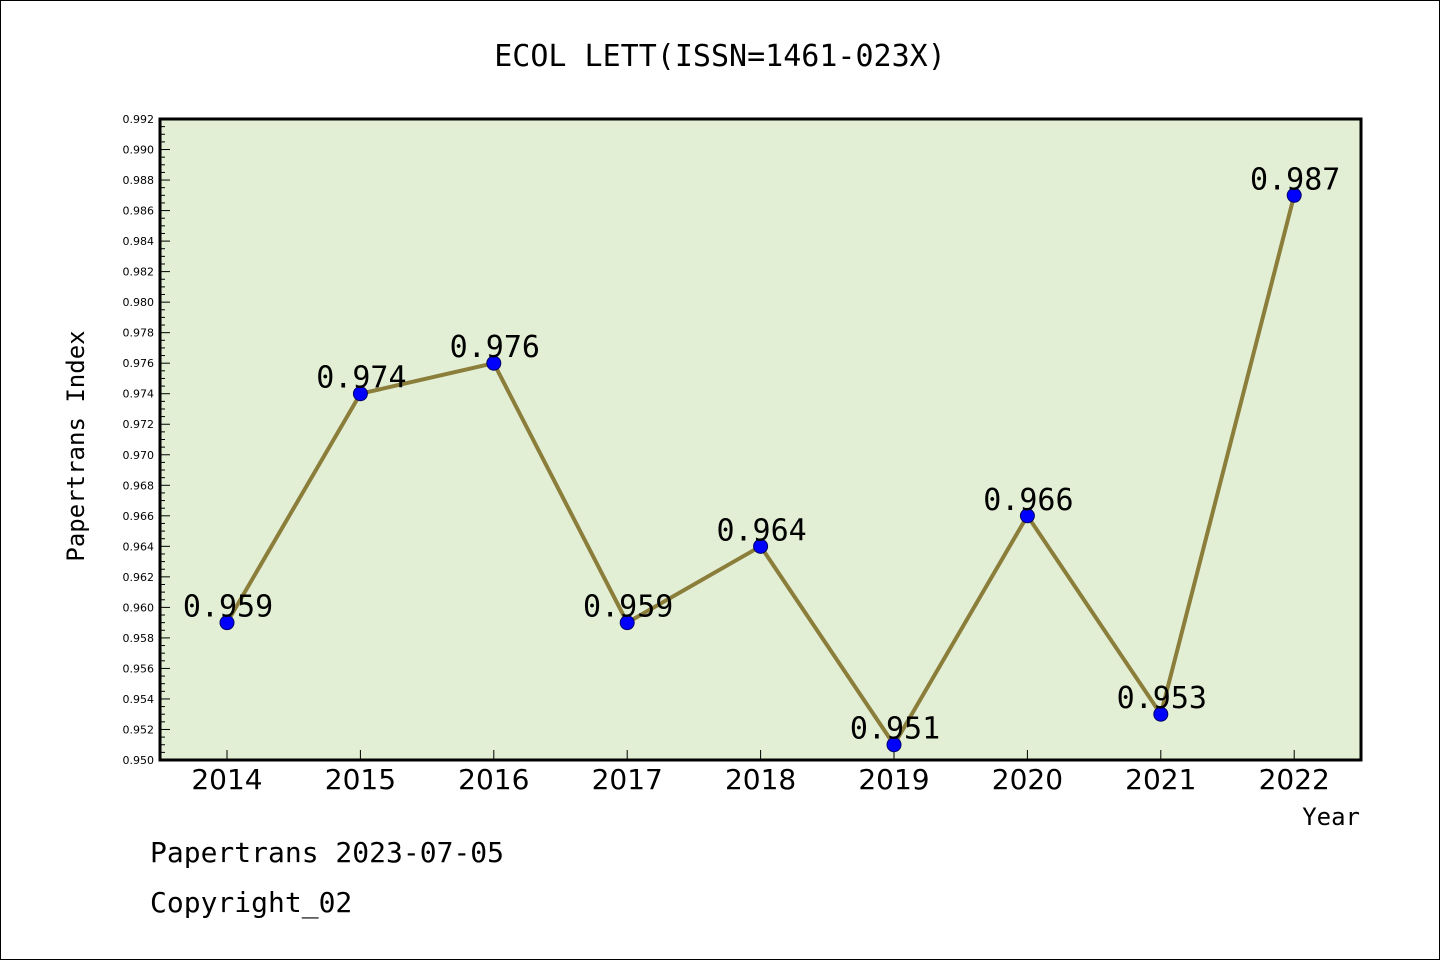 Image resolution: width=1440 pixels, height=960 pixels. I want to click on y-tick-label: 0.982, so click(139, 272).